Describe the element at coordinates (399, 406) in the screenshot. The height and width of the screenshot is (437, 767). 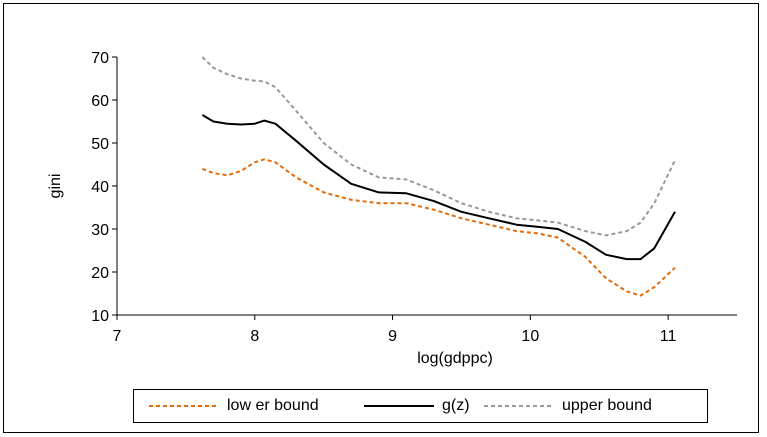
I see `legend-swatch-gz` at that location.